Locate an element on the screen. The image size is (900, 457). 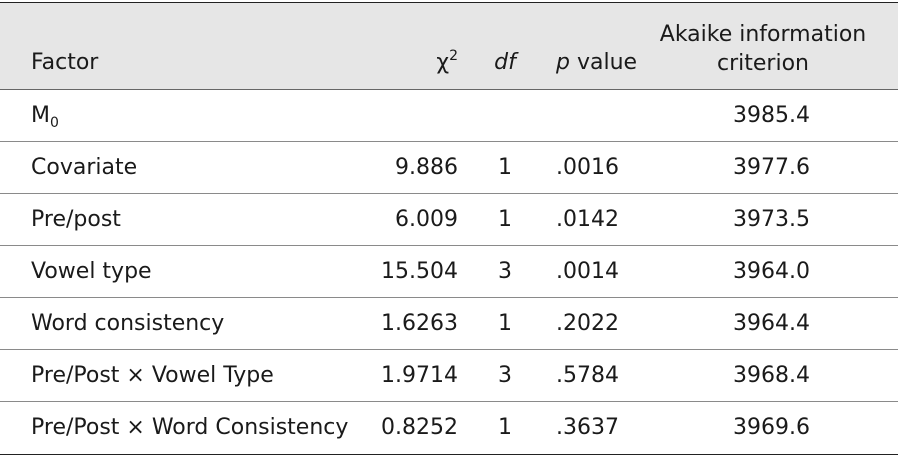
row-p-value: .2022 is located at coordinates (587, 323).